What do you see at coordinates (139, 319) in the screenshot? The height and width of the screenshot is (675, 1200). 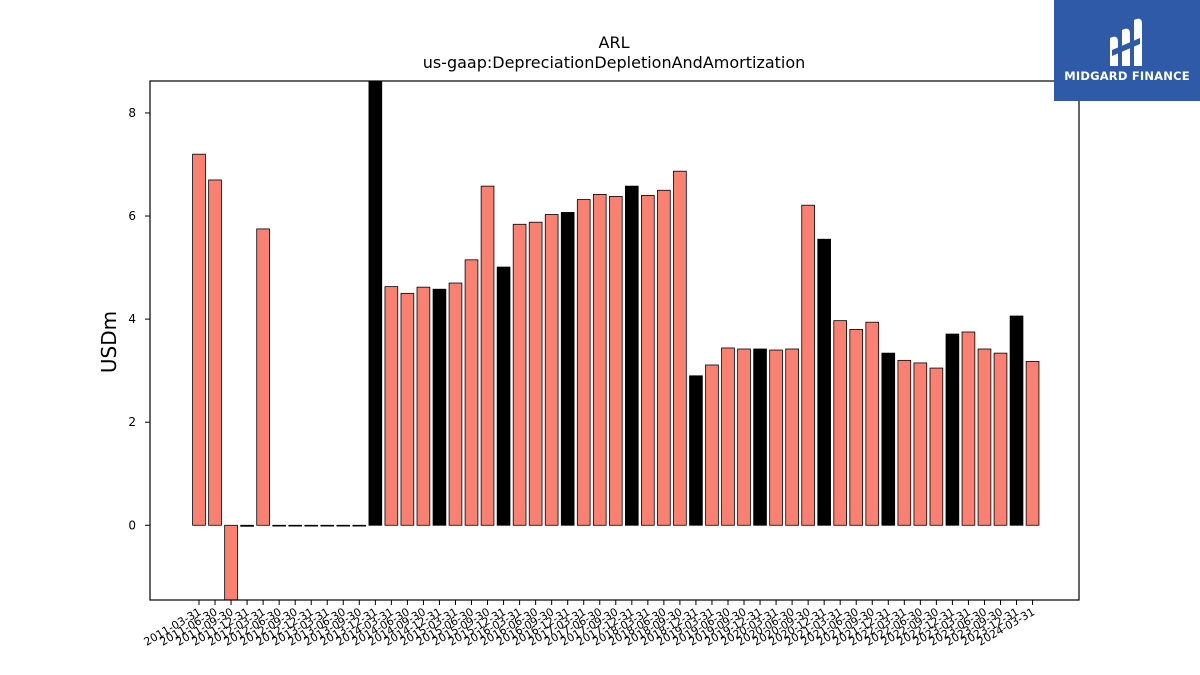 I see `y-axis-ticks: 0 2 4 6 8` at bounding box center [139, 319].